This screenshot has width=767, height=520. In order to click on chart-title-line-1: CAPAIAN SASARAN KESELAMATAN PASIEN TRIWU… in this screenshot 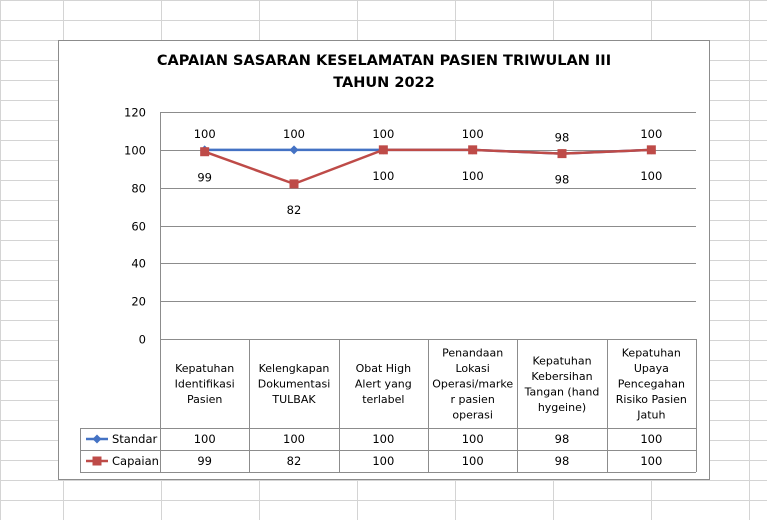, I will do `click(384, 61)`.